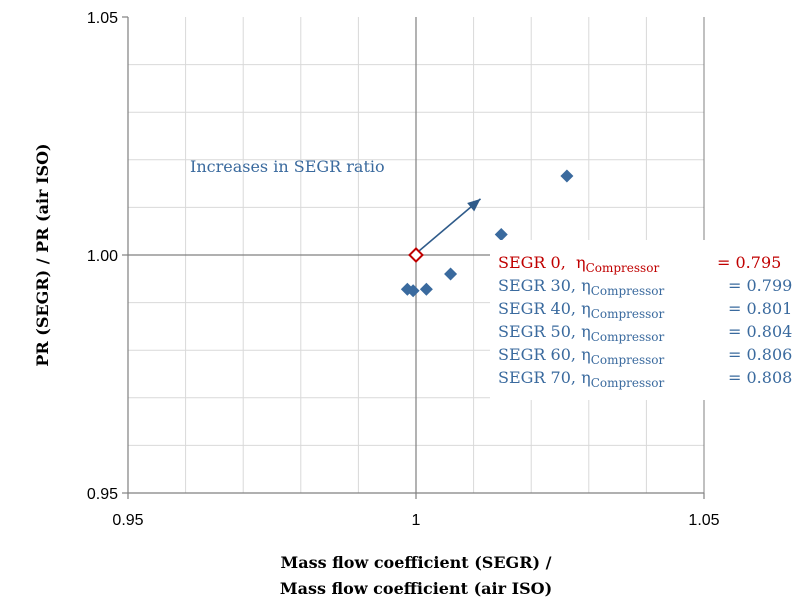  What do you see at coordinates (703, 520) in the screenshot?
I see `x-tick-label: 1.05` at bounding box center [703, 520].